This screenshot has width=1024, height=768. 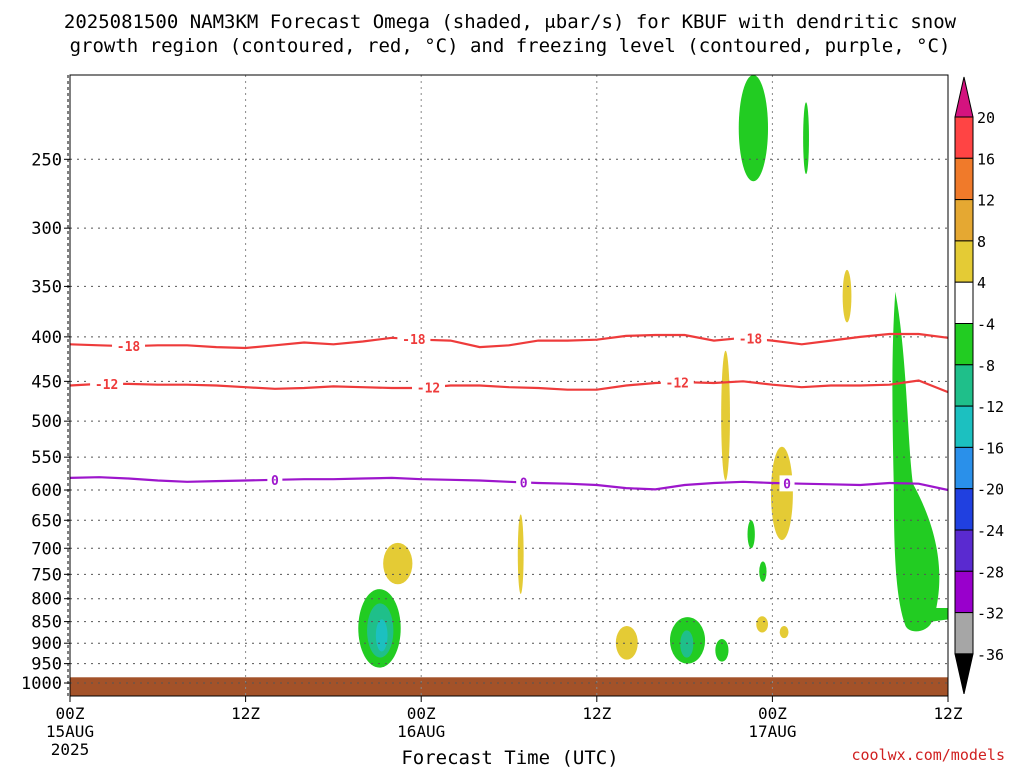 I want to click on colorbar-label: 16, so click(x=986, y=159).